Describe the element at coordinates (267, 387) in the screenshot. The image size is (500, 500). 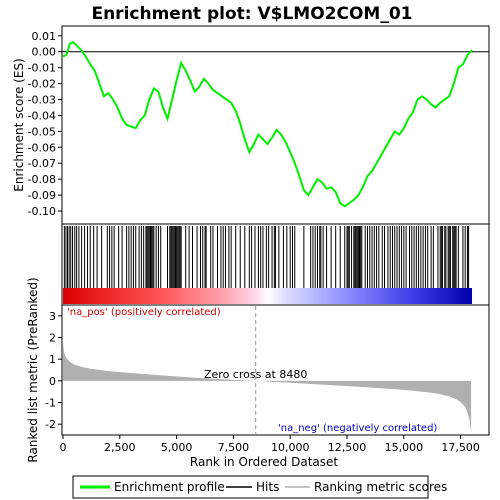
I see `ranked-metric-area` at that location.